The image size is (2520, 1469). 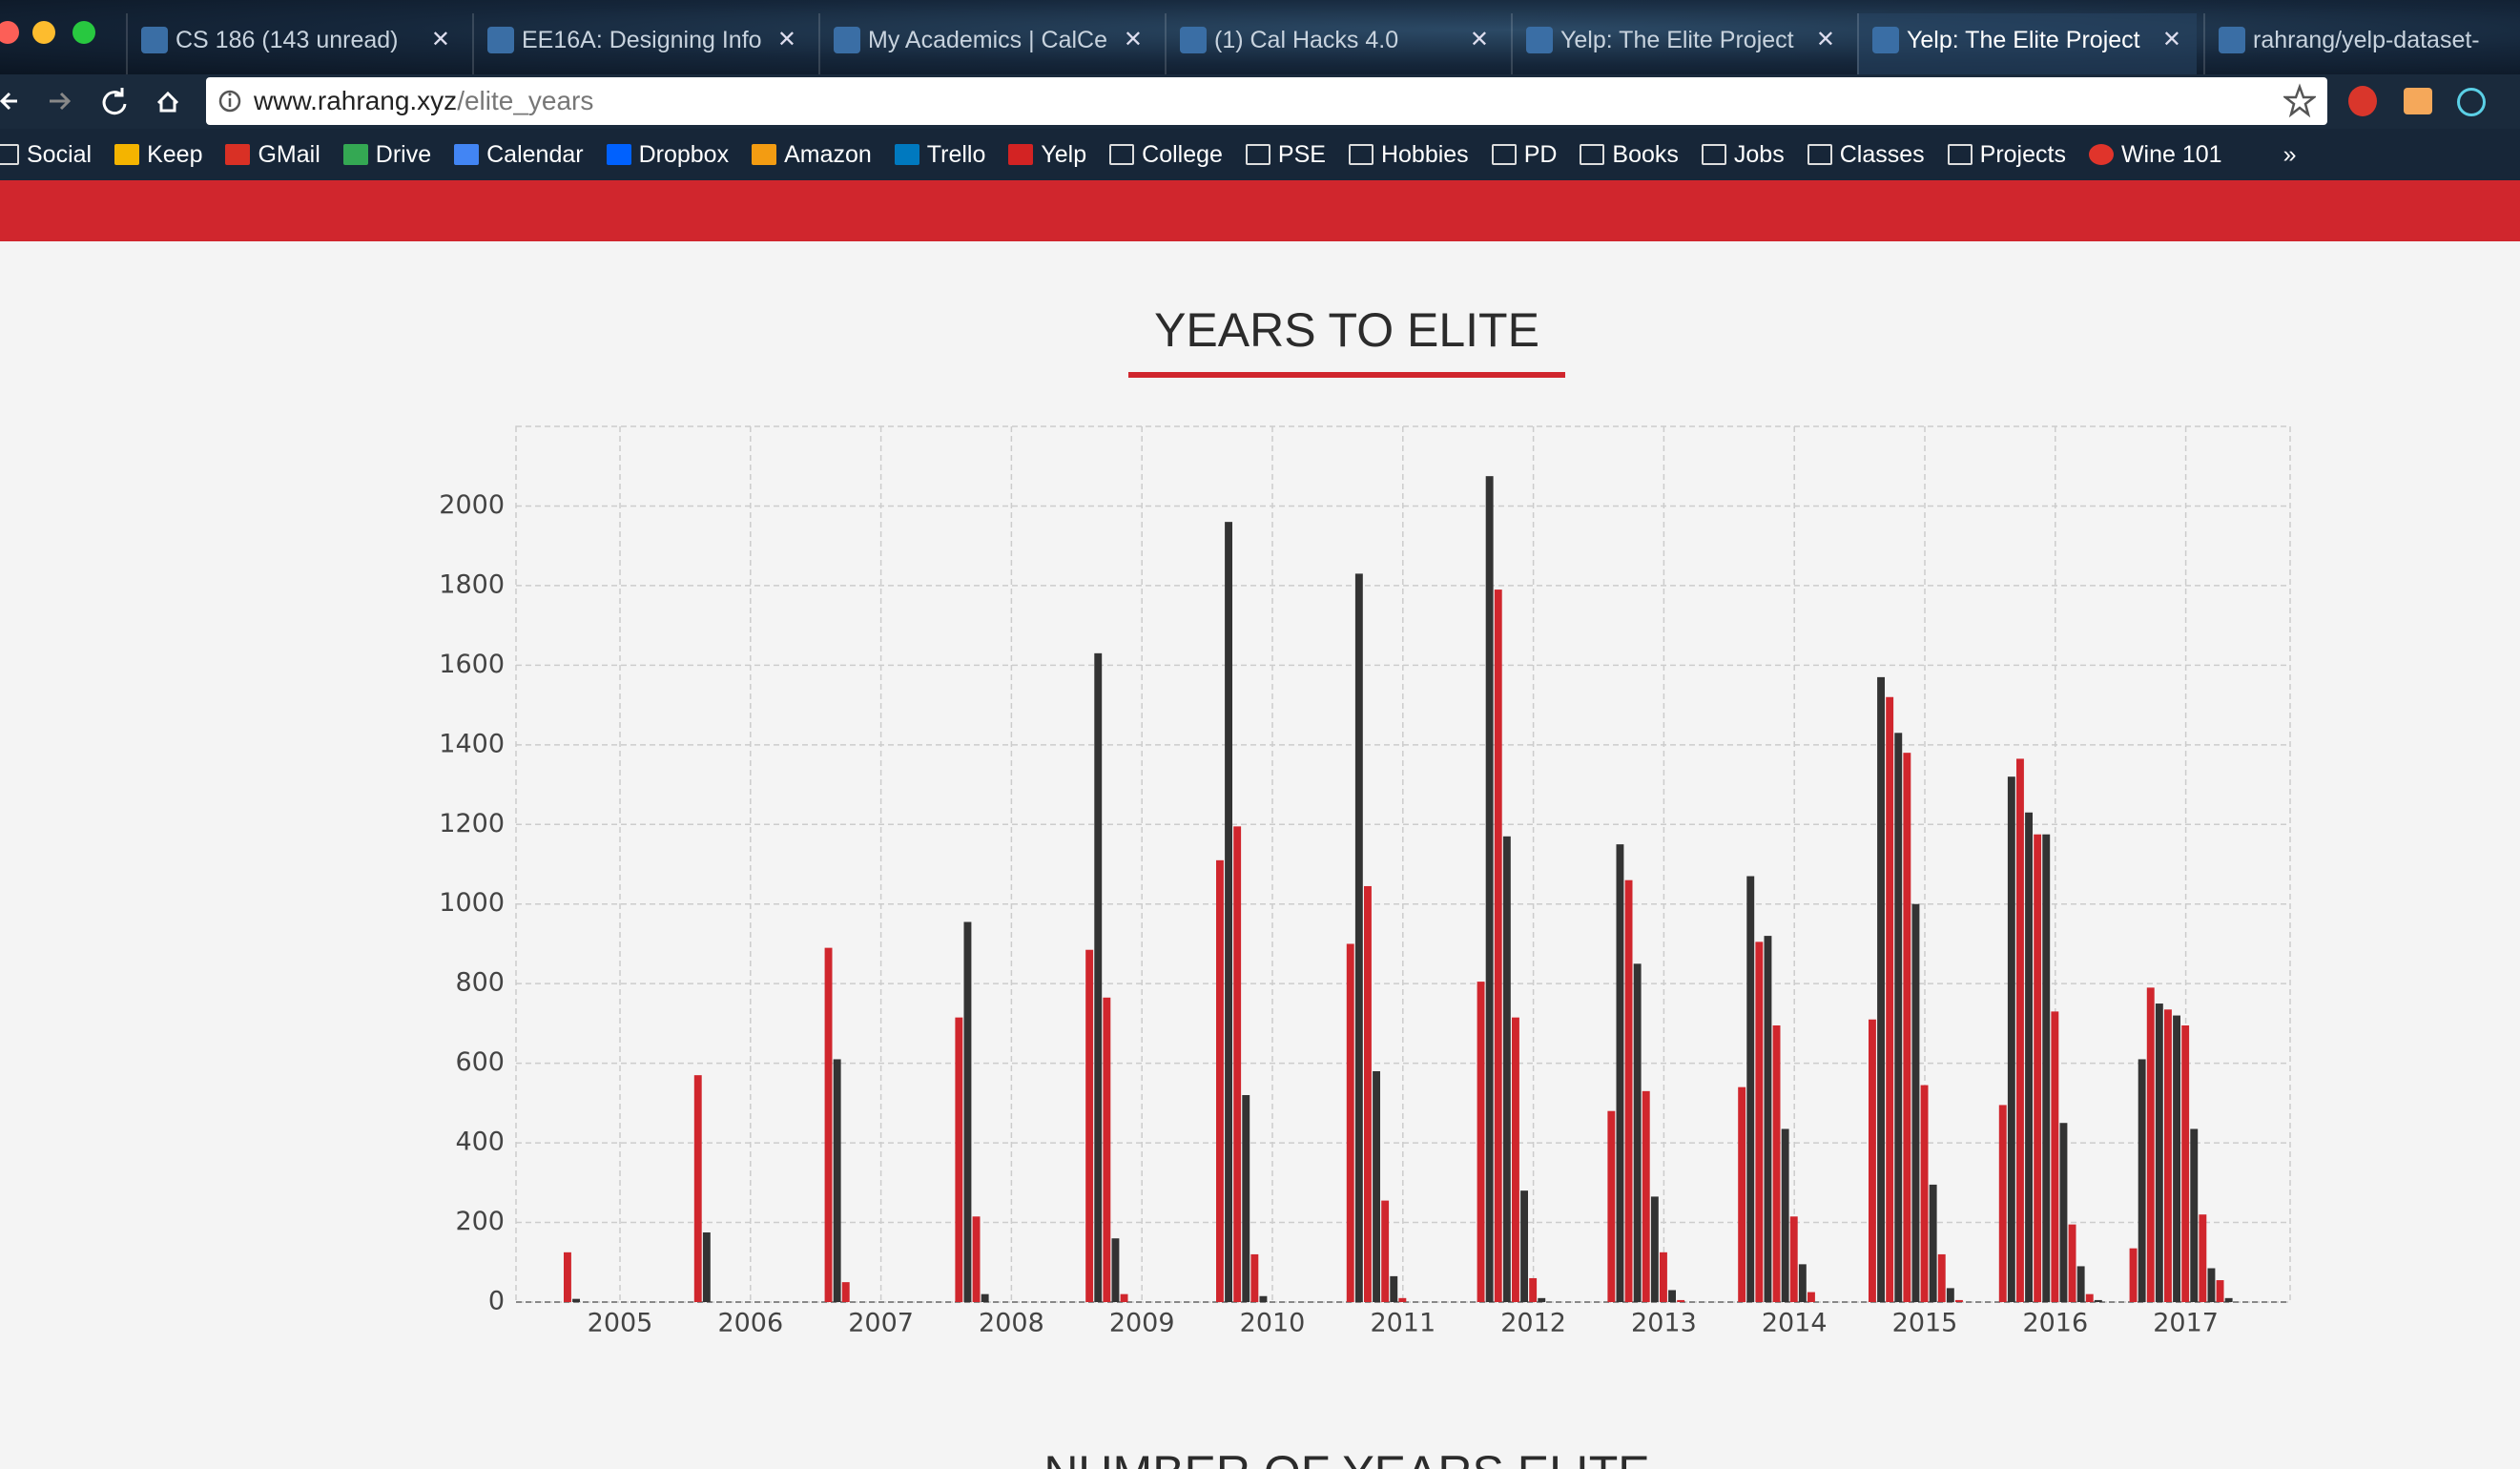 I want to click on x-tick-label: 2016, so click(x=2055, y=1324).